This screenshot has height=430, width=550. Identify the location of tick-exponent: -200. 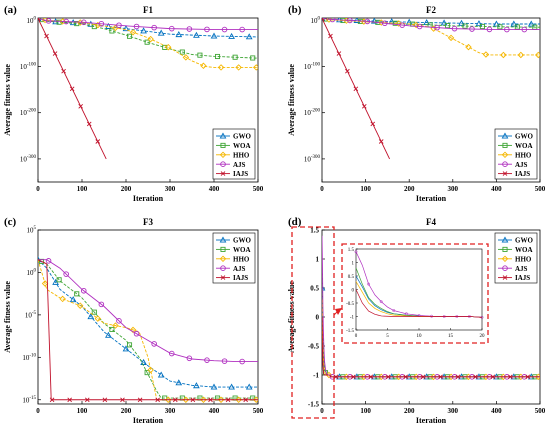
(32, 111).